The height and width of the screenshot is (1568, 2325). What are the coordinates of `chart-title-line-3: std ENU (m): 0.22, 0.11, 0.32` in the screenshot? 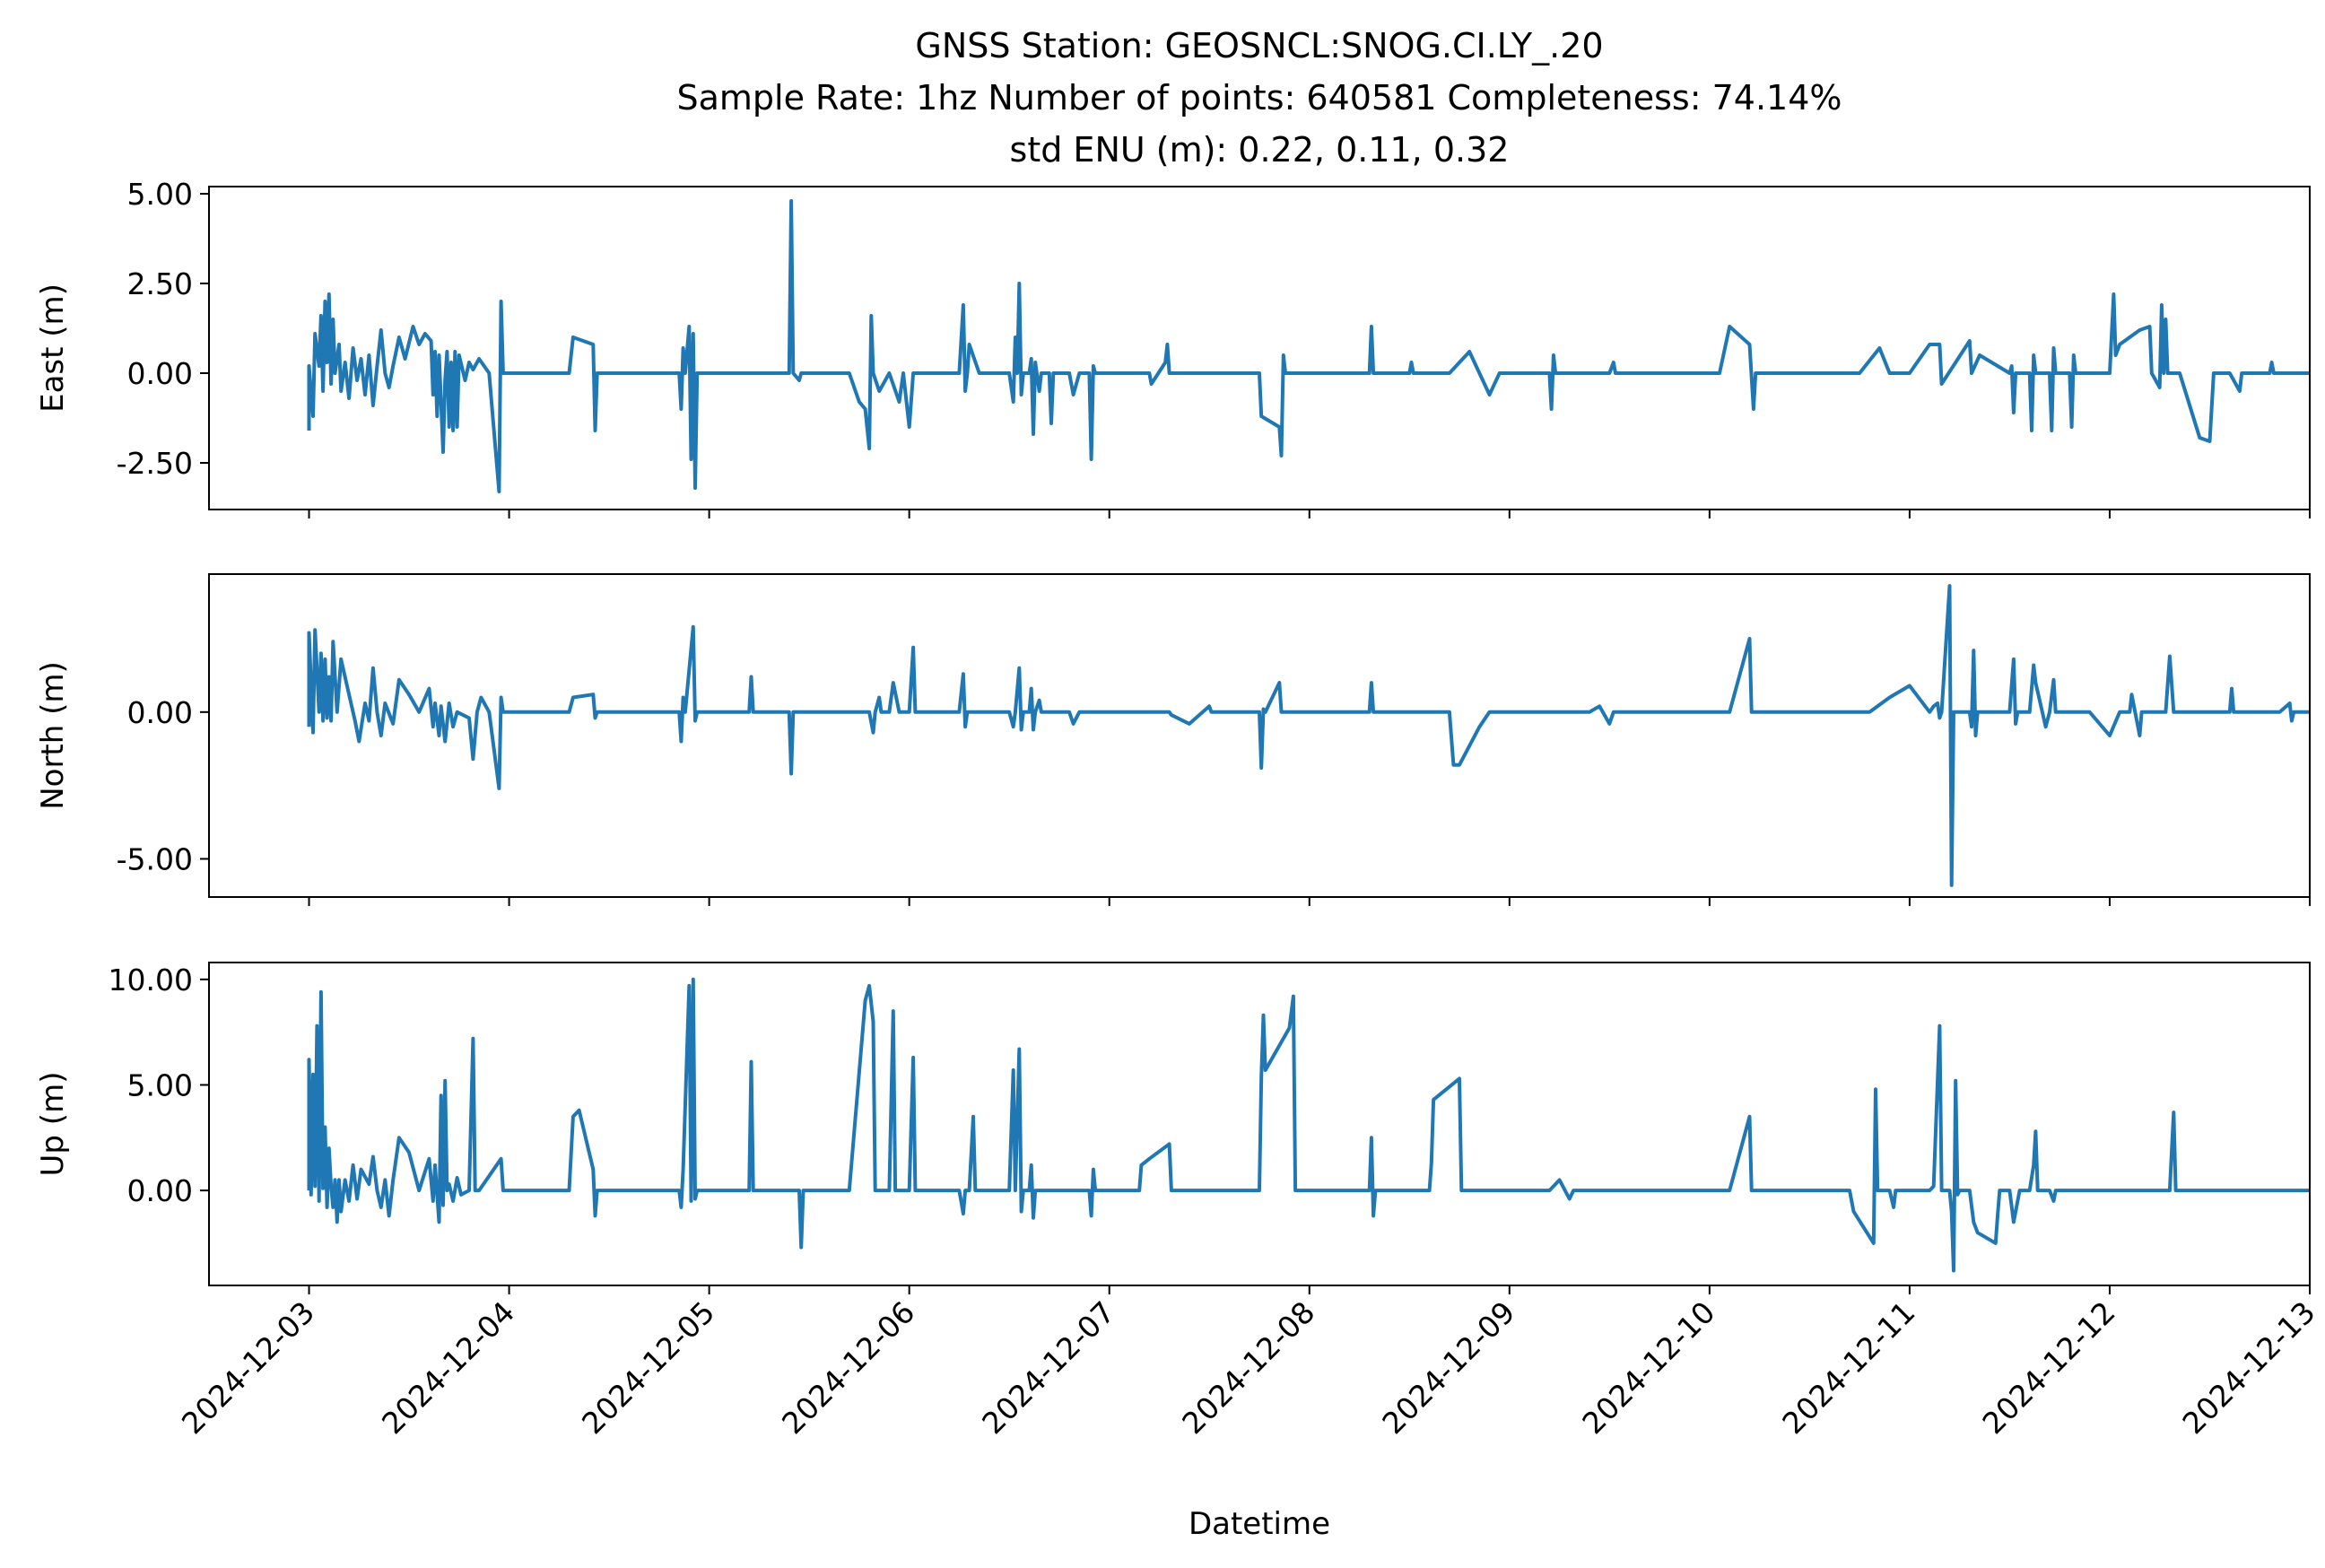 It's located at (1260, 150).